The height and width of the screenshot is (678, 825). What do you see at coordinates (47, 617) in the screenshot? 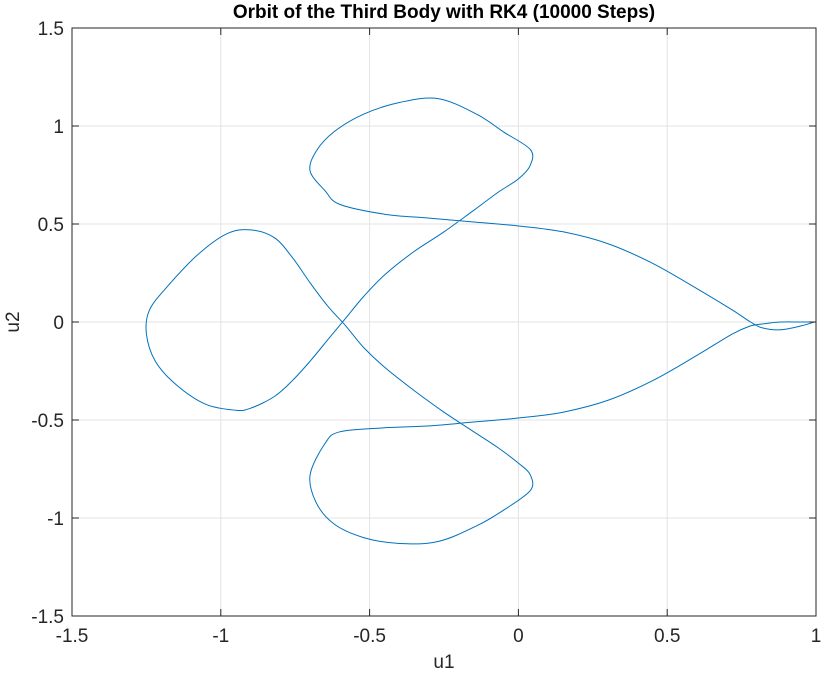
I see `y-tick-label: -1.5` at bounding box center [47, 617].